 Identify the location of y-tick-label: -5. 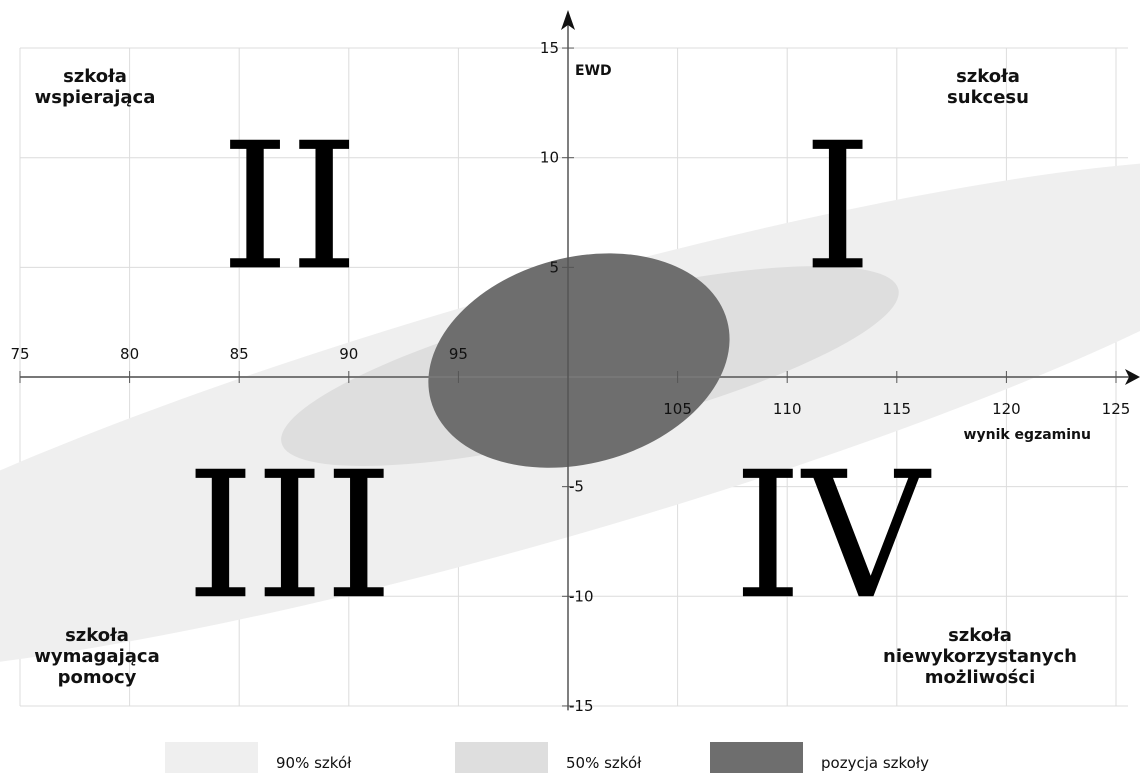
(576, 487).